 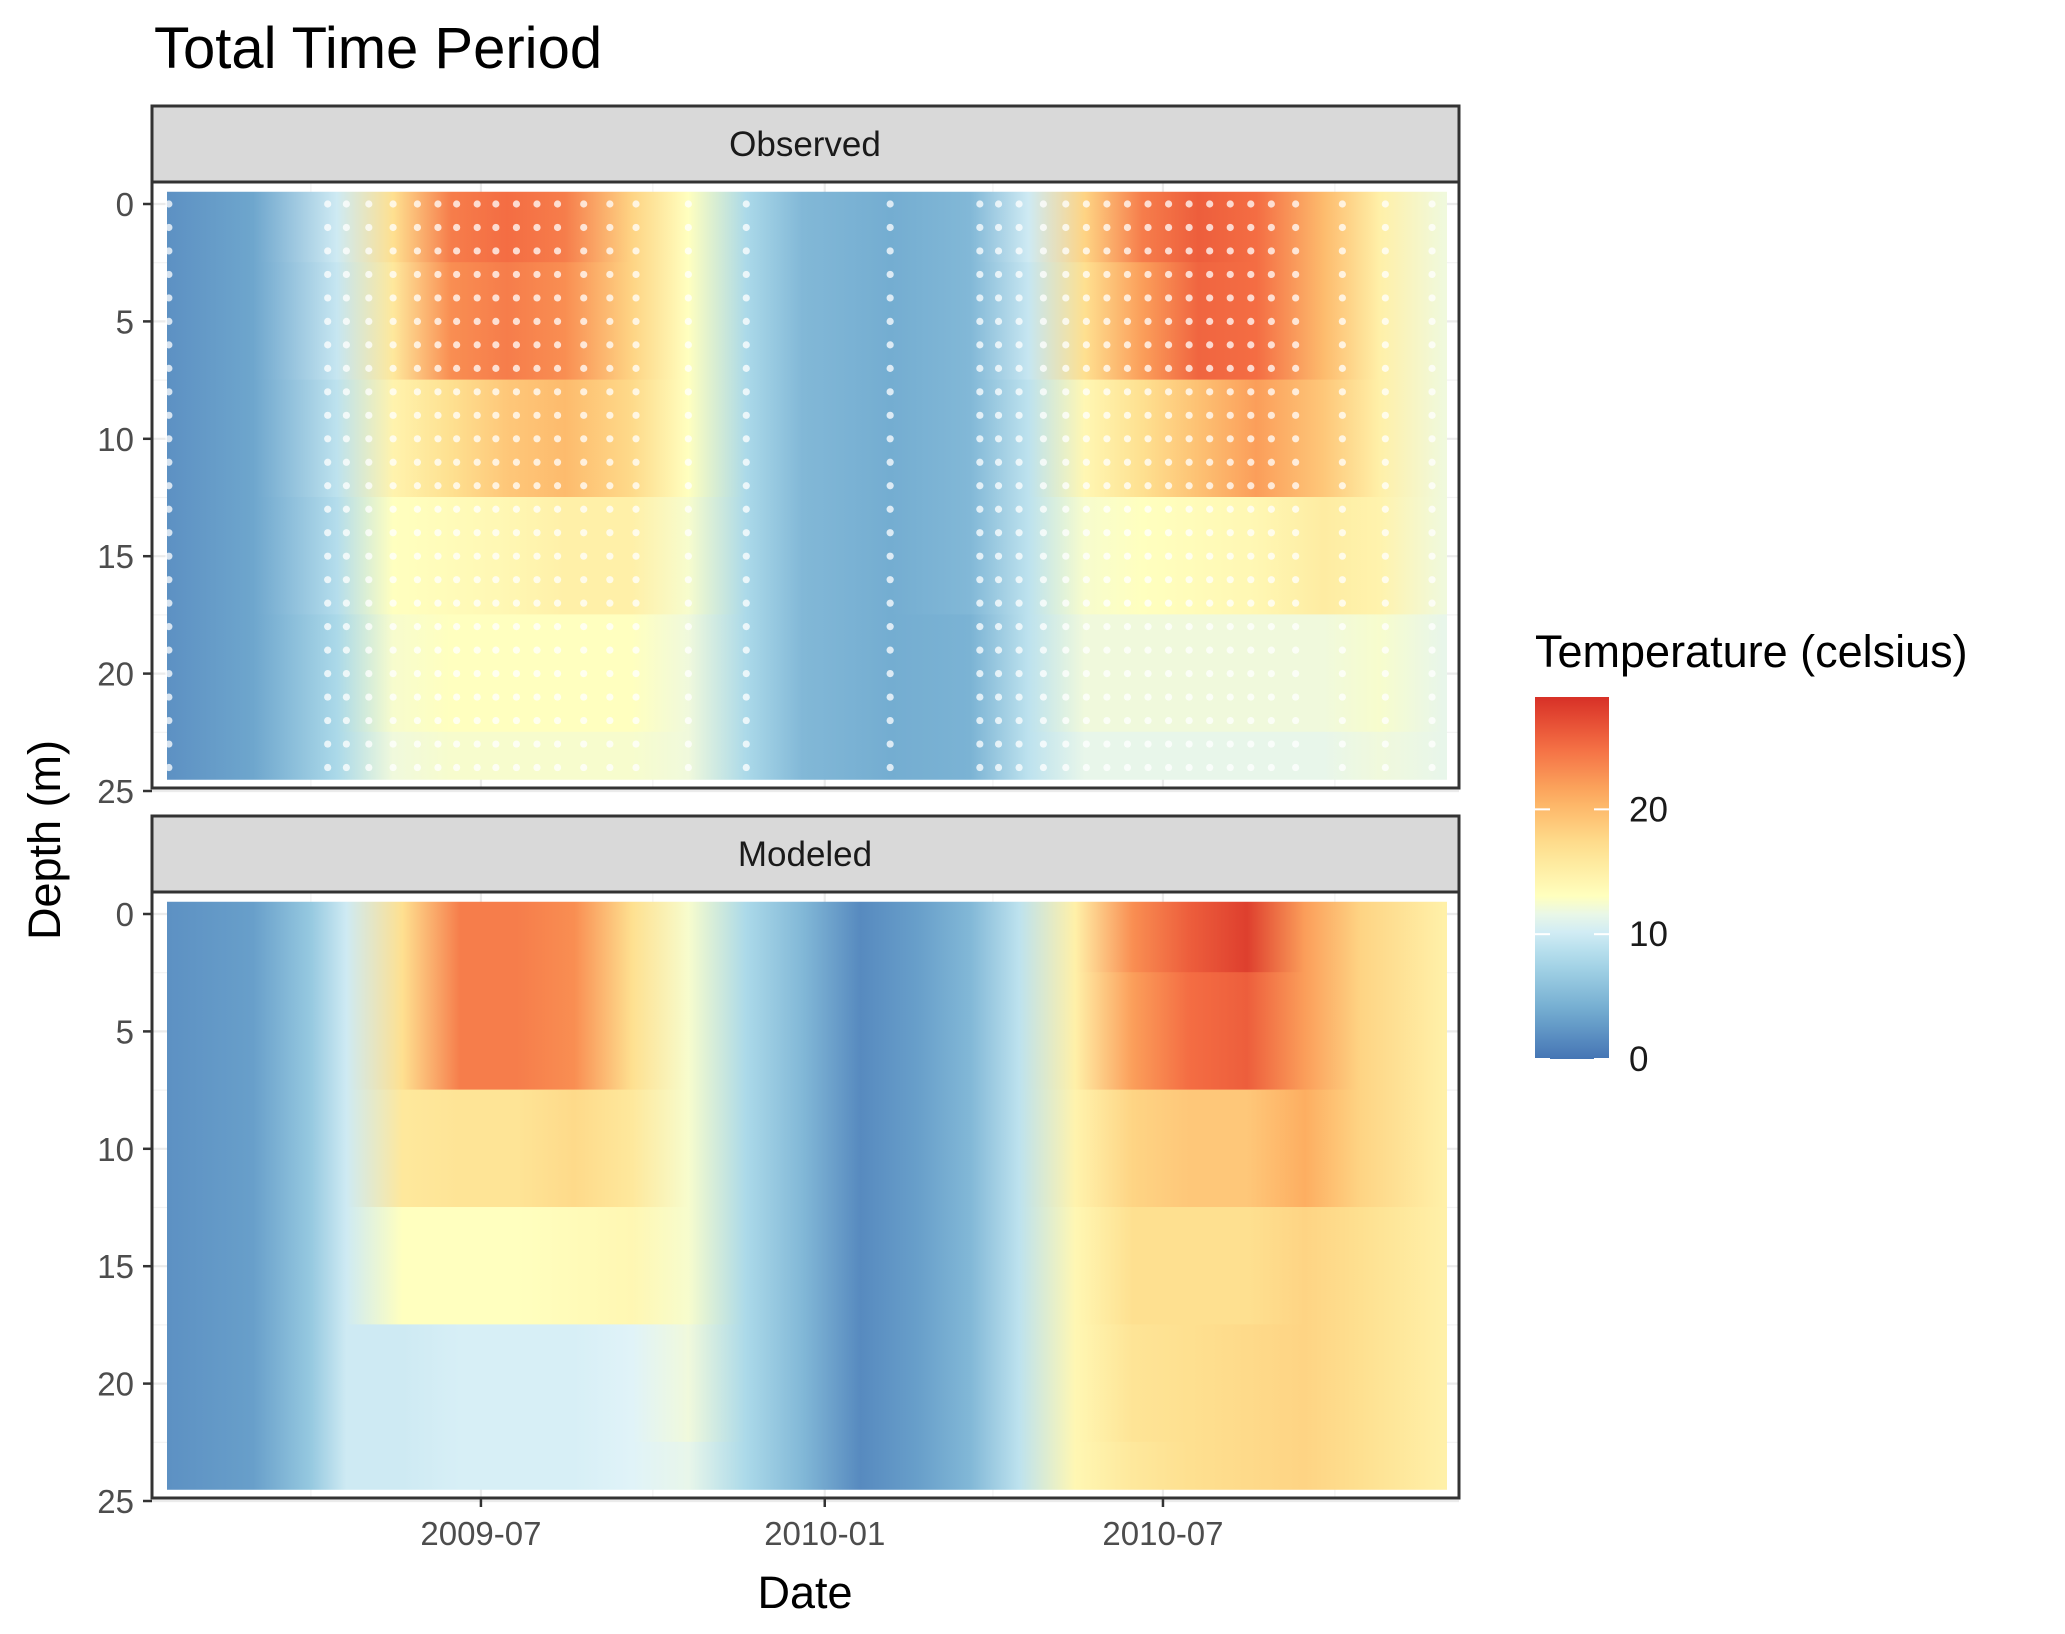 What do you see at coordinates (805, 854) in the screenshot?
I see `strip-label-modeled: Modeled` at bounding box center [805, 854].